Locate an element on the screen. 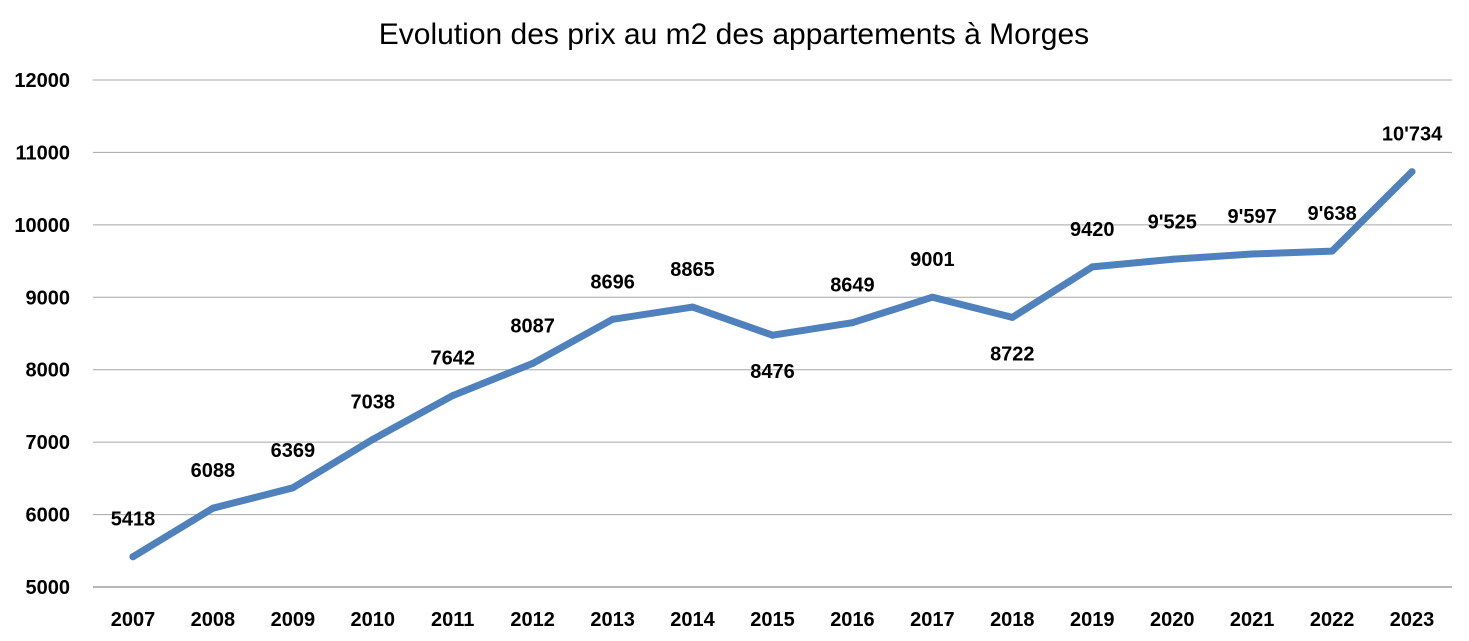  x-tick-label: 2015 is located at coordinates (772, 620).